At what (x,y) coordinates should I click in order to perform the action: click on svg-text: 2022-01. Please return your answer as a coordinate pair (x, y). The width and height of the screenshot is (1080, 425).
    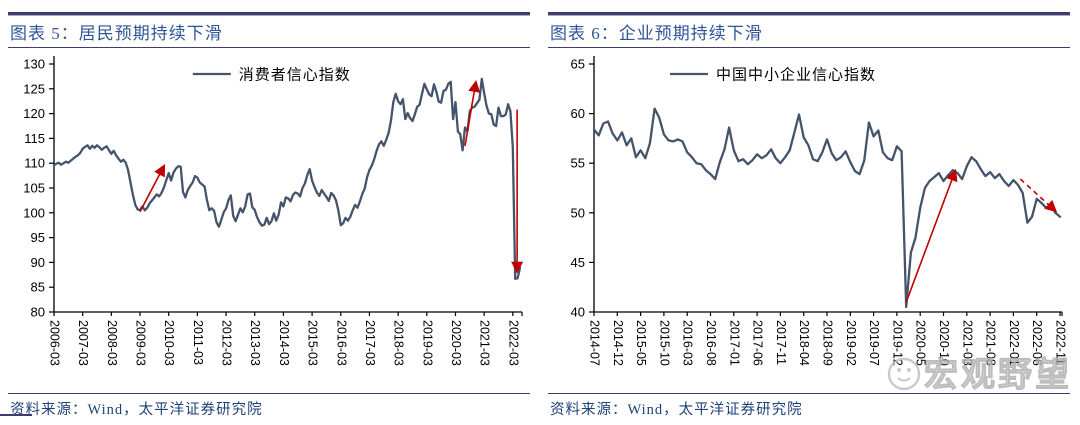
    Looking at the image, I should click on (1014, 343).